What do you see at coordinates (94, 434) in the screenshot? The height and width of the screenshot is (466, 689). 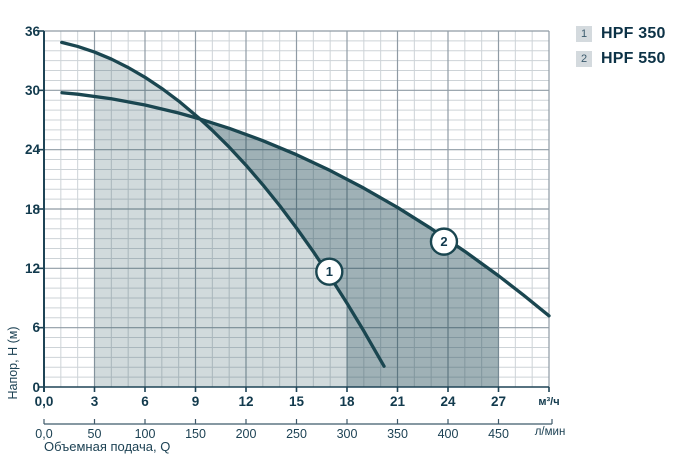 I see `x-tick-label-secondary: 50` at bounding box center [94, 434].